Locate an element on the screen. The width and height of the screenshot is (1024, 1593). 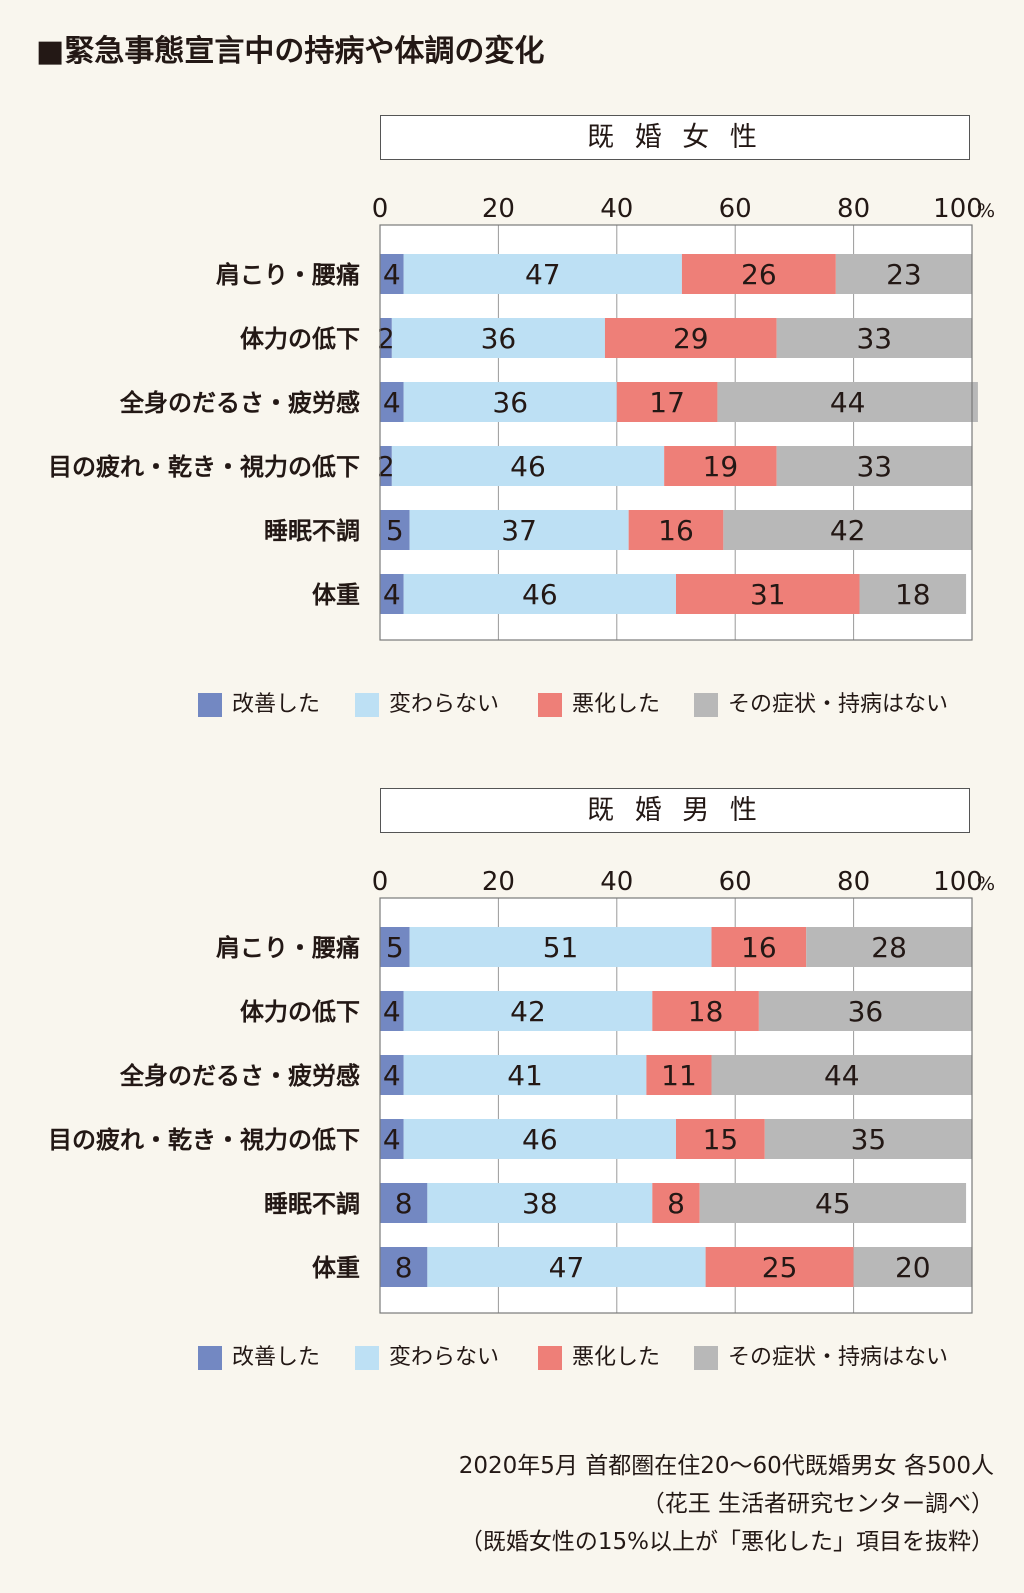
data-label: 41 is located at coordinates (525, 1075).